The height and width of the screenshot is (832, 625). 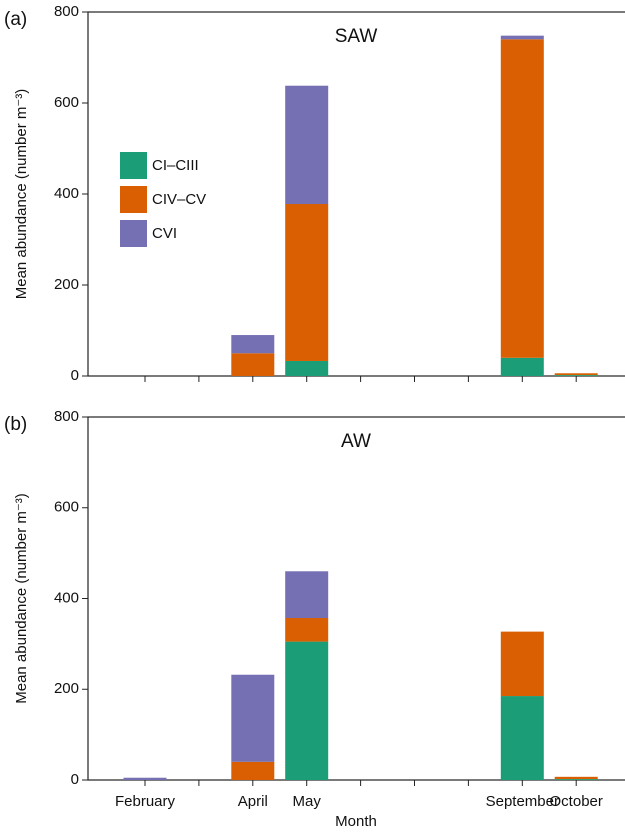 I want to click on legend-label: CI–CIII, so click(x=175, y=165).